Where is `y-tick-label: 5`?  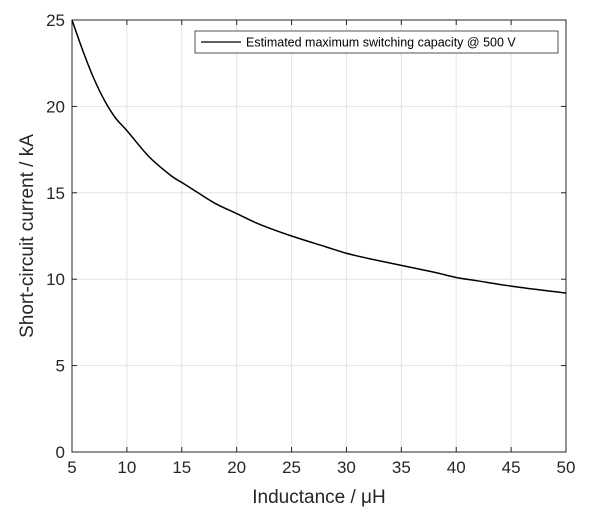
y-tick-label: 5 is located at coordinates (60, 366).